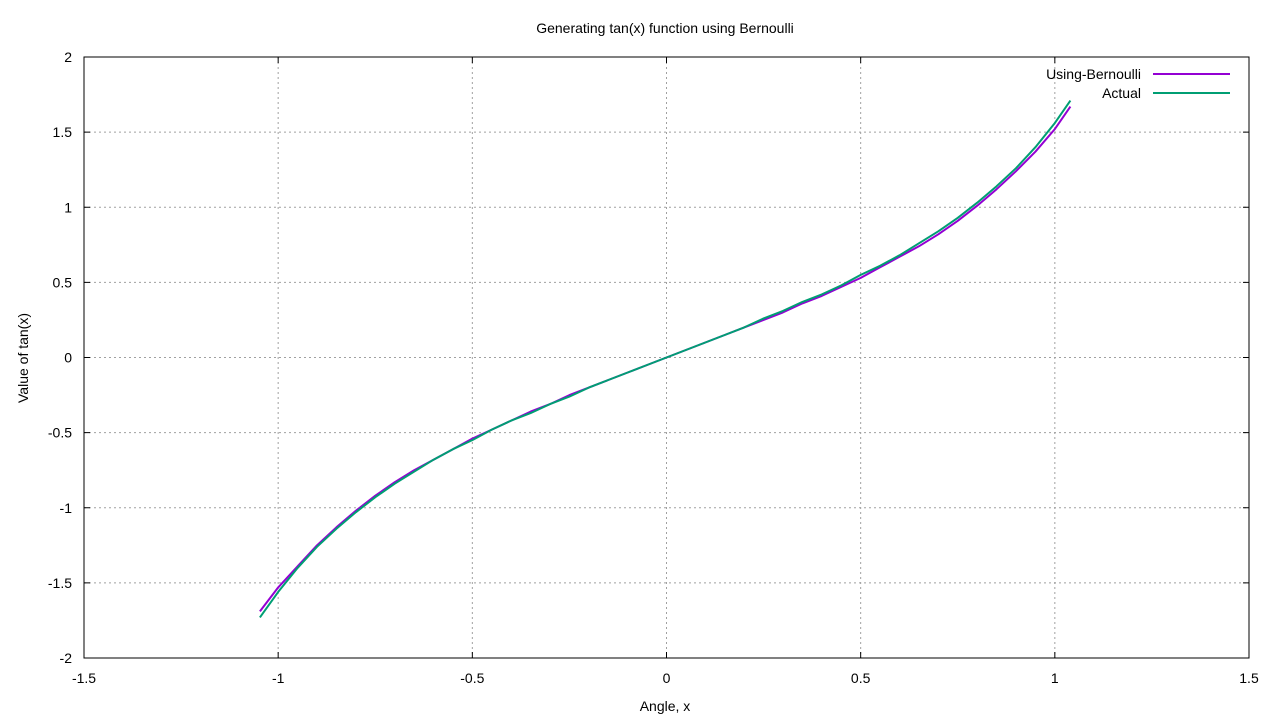 The height and width of the screenshot is (720, 1280). Describe the element at coordinates (472, 678) in the screenshot. I see `x-tick-label: -0.5` at that location.